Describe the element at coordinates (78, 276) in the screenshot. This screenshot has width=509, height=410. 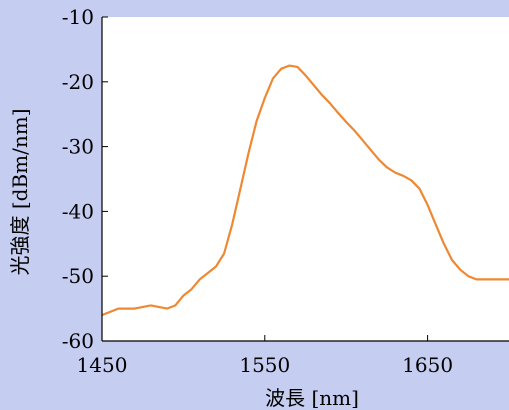
I see `y-tick-label: -50` at that location.